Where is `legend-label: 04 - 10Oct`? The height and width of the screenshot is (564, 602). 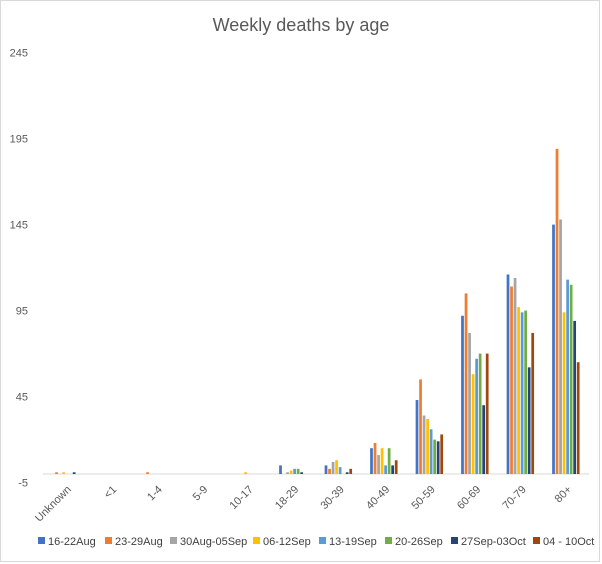
legend-label: 04 - 10Oct is located at coordinates (568, 542).